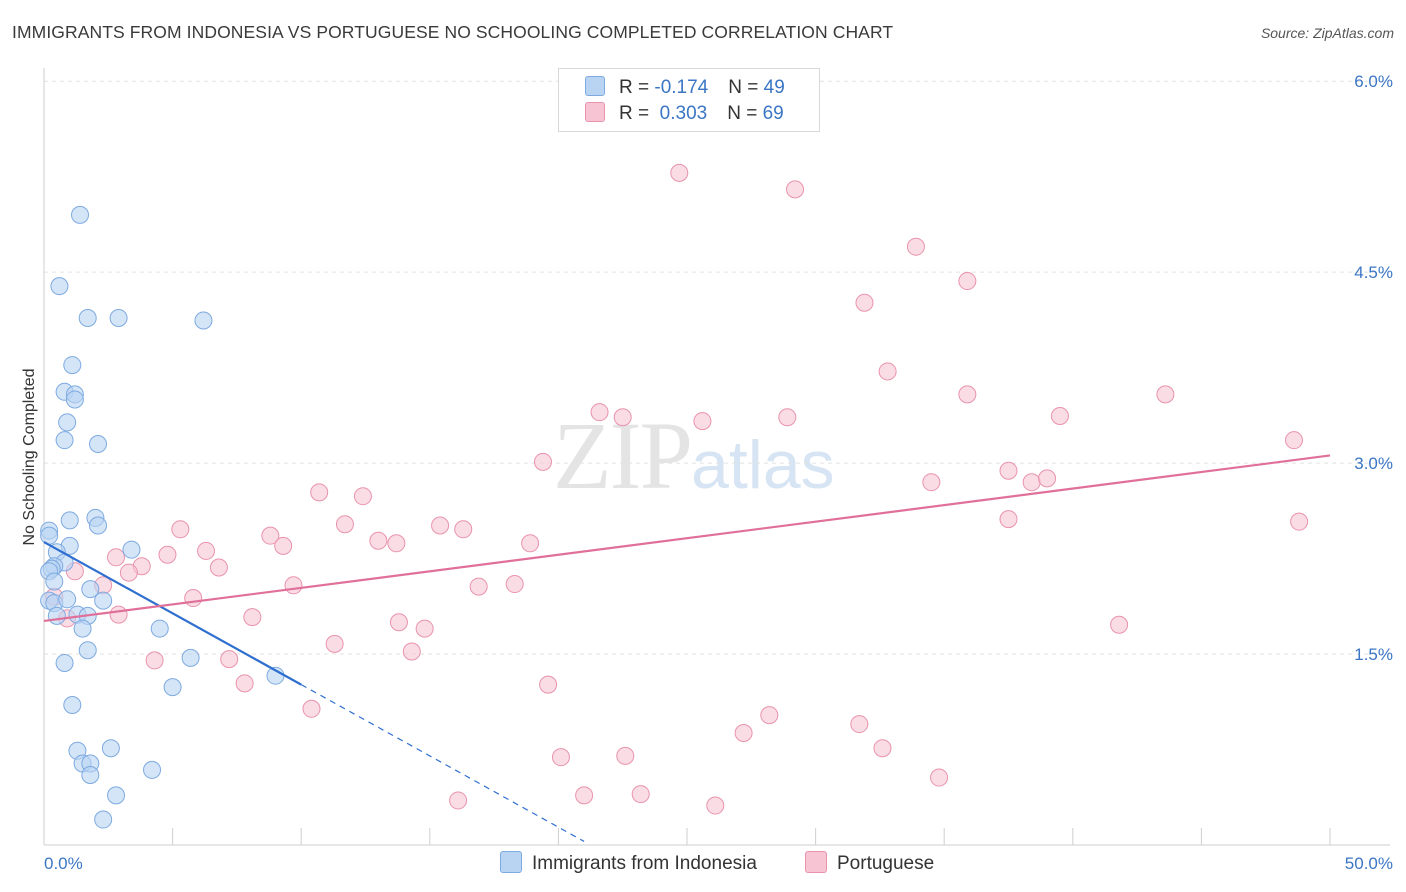  Describe the element at coordinates (644, 863) in the screenshot. I see `bottom-legend-label: Immigrants from Indonesia` at that location.